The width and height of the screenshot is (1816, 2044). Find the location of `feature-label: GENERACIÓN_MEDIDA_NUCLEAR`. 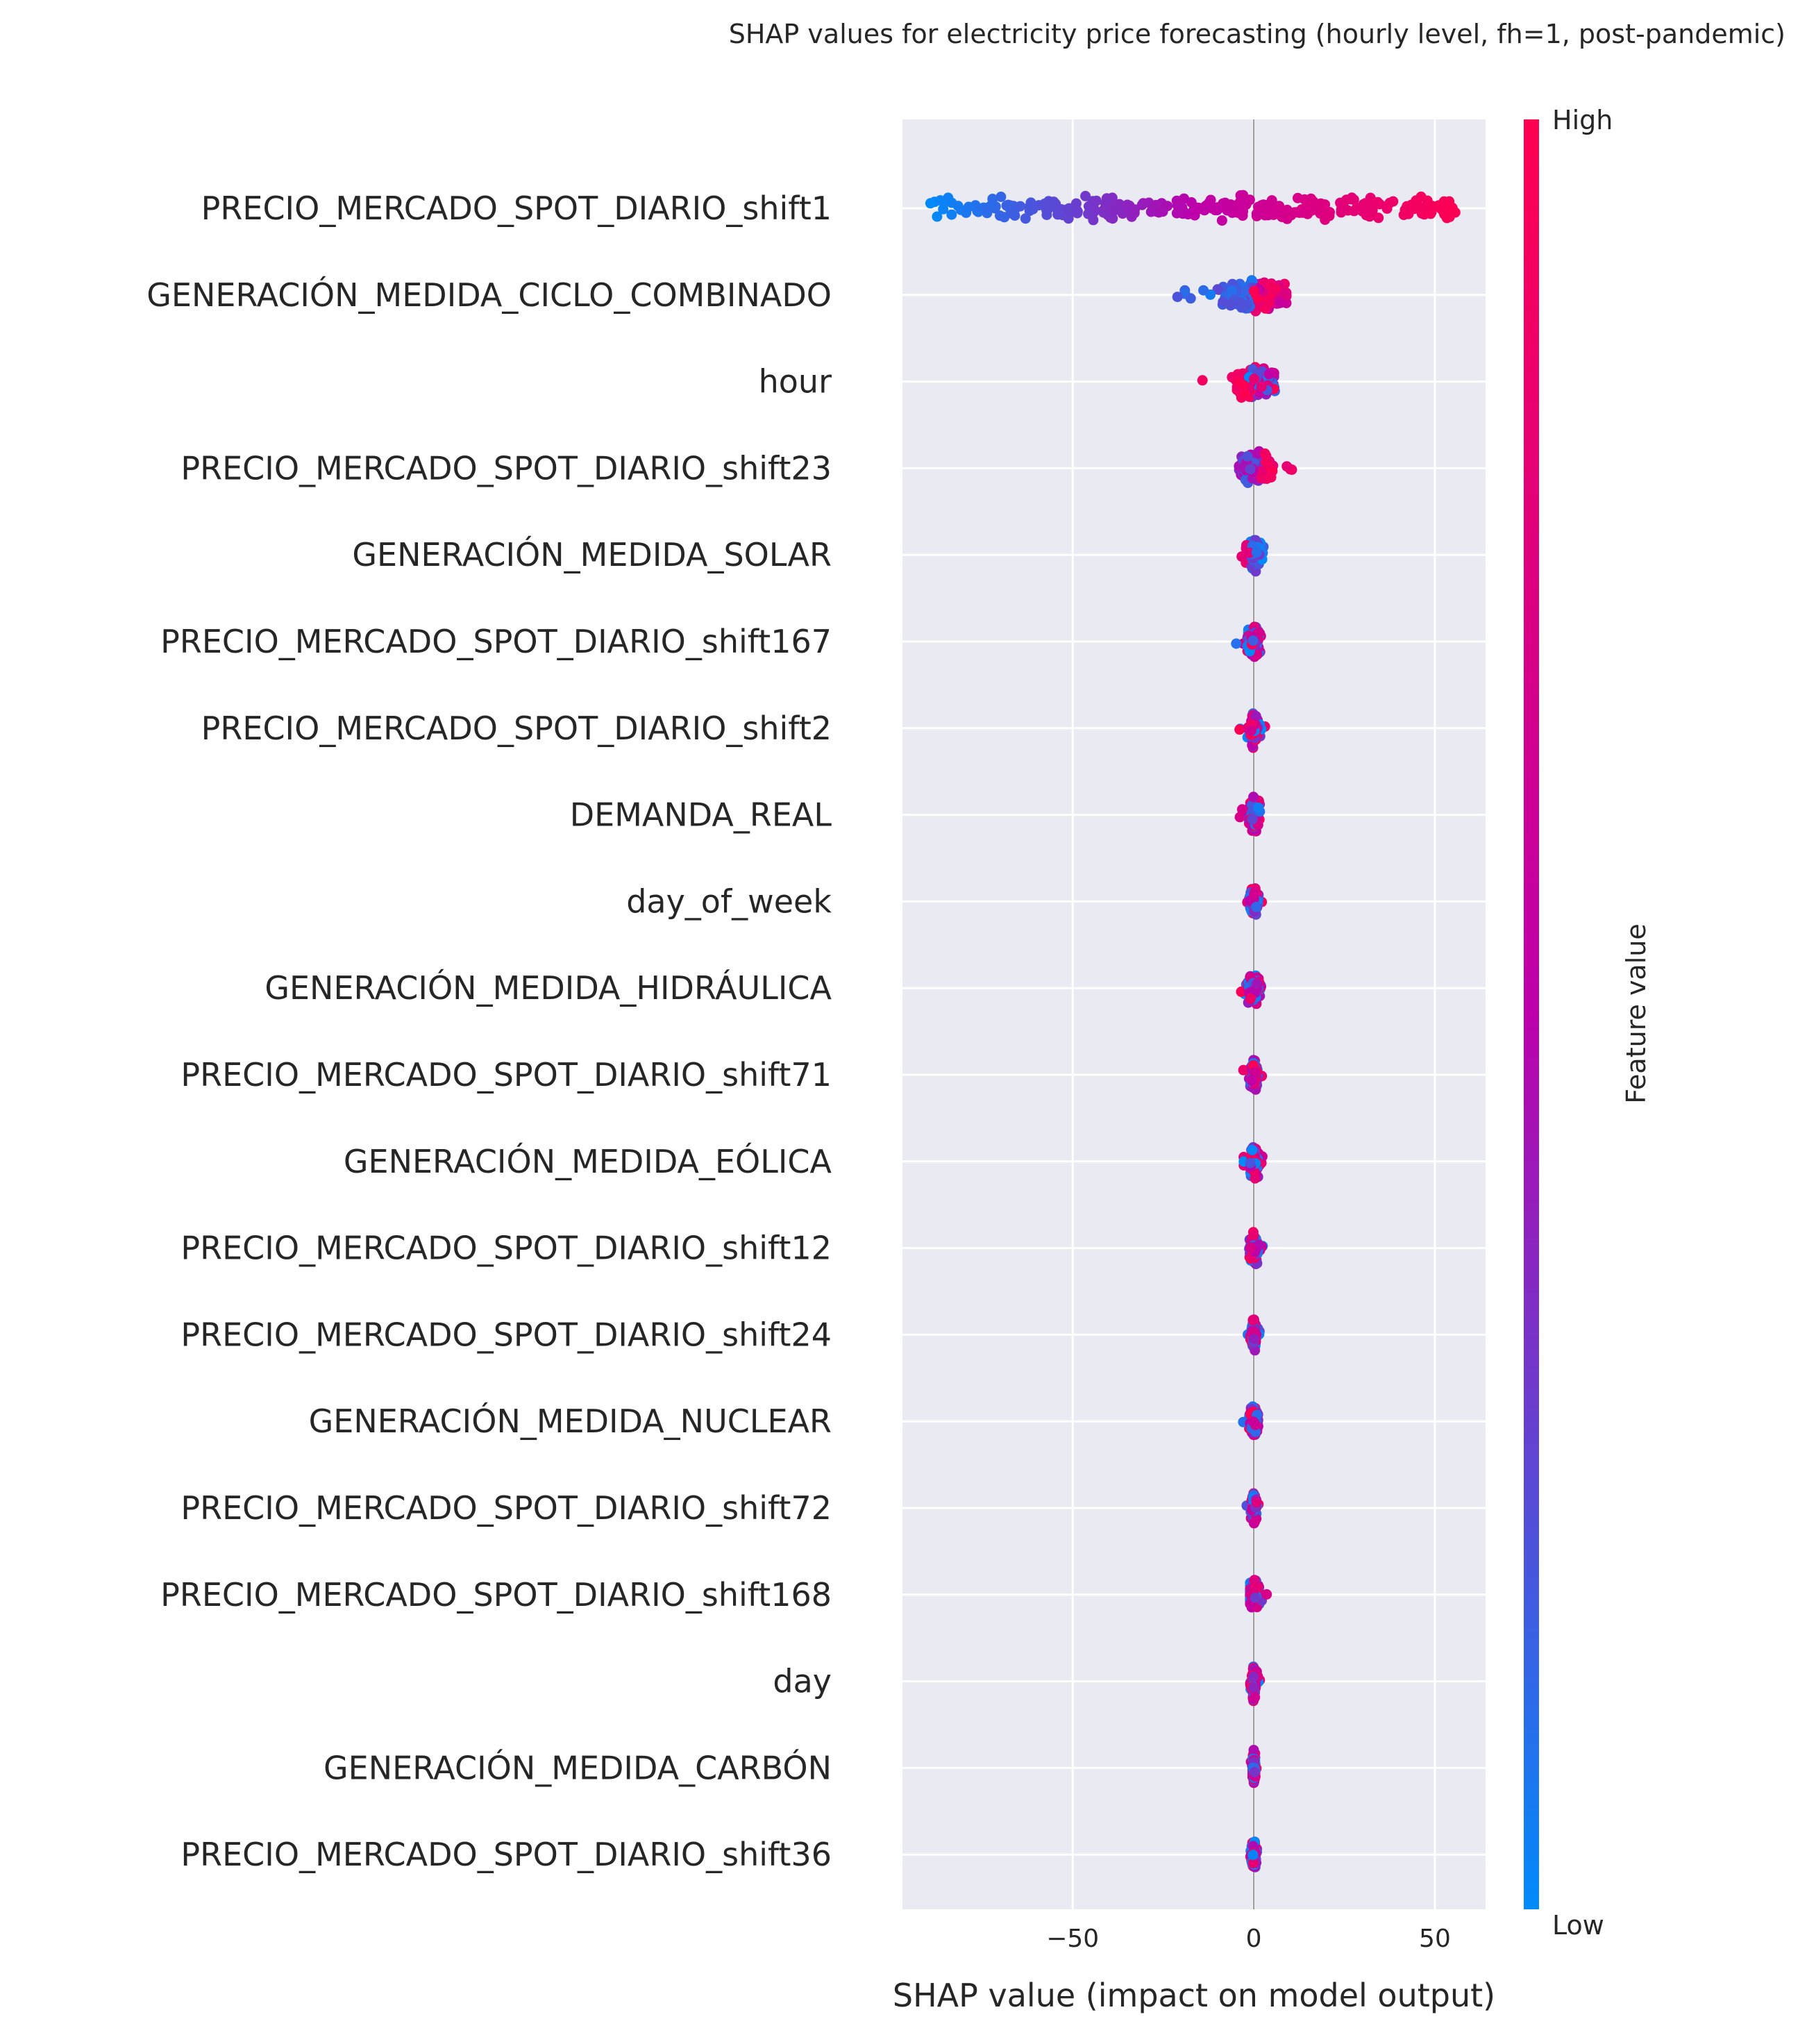

feature-label: GENERACIÓN_MEDIDA_NUCLEAR is located at coordinates (570, 1421).